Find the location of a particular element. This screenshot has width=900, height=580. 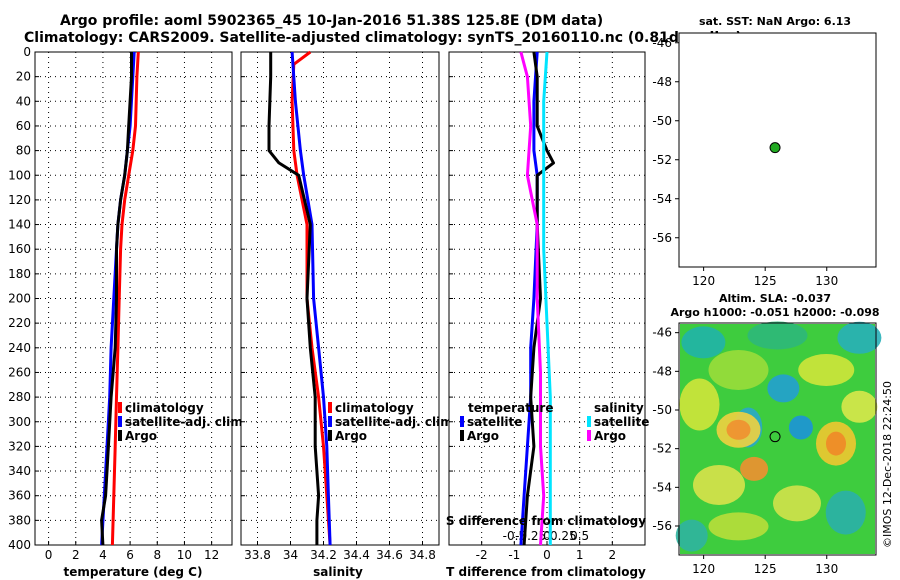

x-tick-label-salinity: 0.5 is located at coordinates (579, 536).